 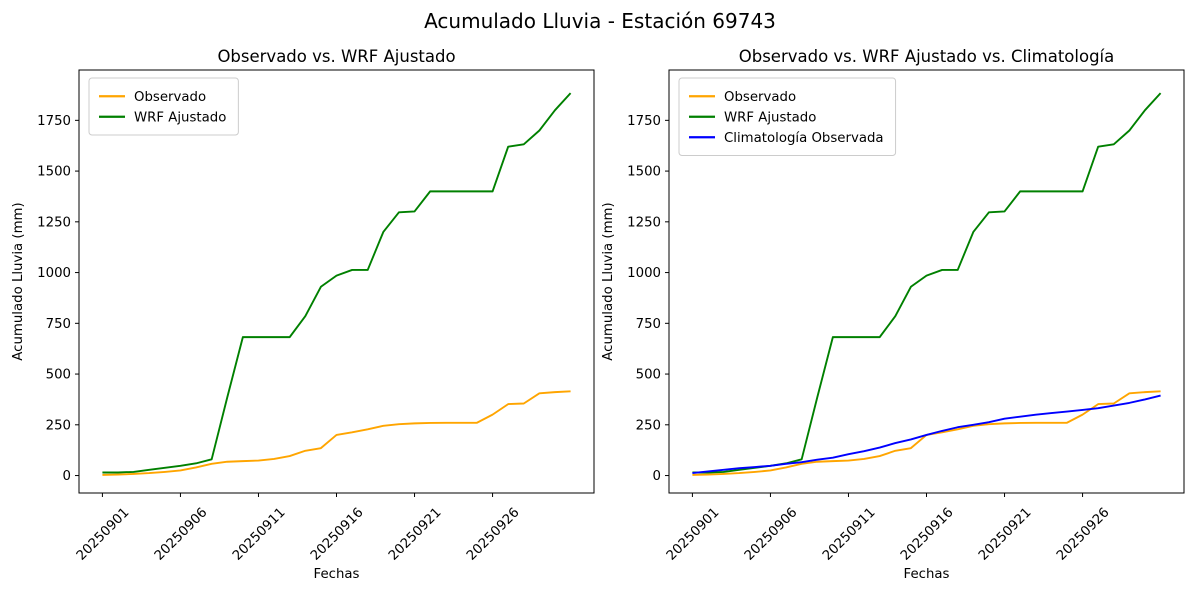 I want to click on figure-suptitle: Acumulado Lluvia - Estación 69743, so click(x=600, y=21).